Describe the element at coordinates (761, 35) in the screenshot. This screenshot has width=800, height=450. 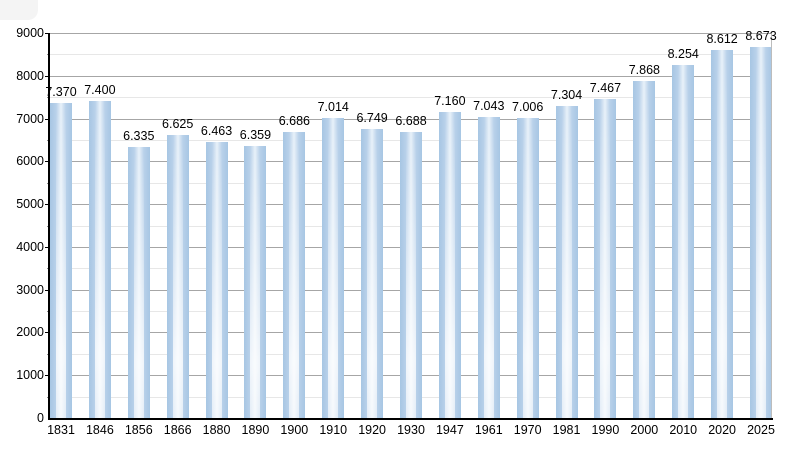
I see `bar-value-label: 8.673` at that location.